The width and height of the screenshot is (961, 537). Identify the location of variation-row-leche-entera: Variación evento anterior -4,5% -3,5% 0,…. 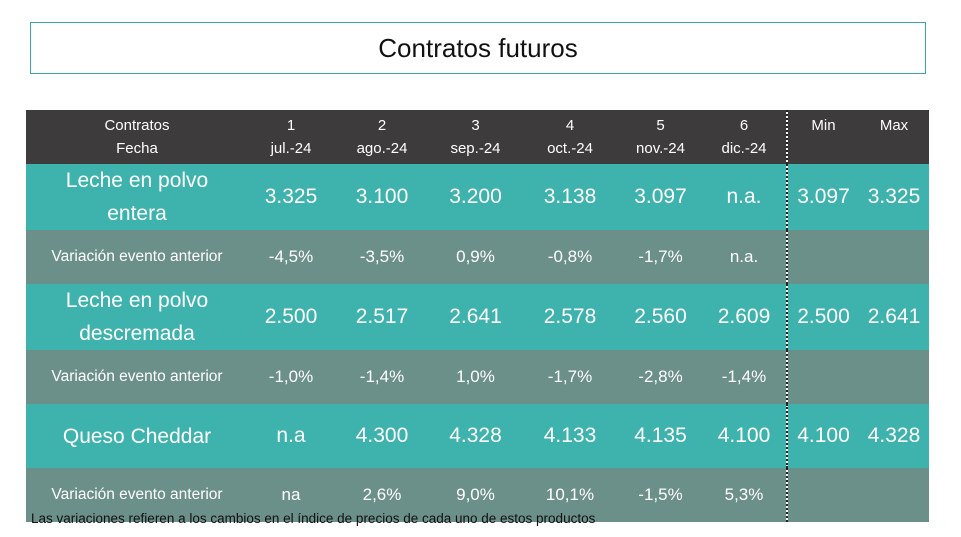
(477, 257).